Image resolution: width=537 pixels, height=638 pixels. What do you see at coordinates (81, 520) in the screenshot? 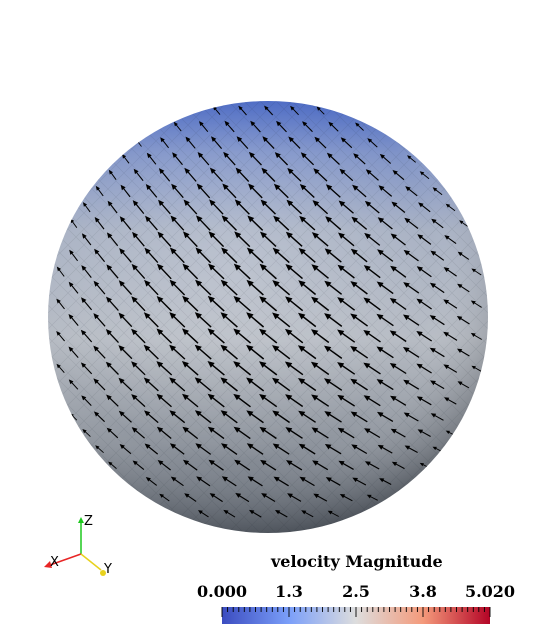
I see `z-axis-arrow-icon` at bounding box center [81, 520].